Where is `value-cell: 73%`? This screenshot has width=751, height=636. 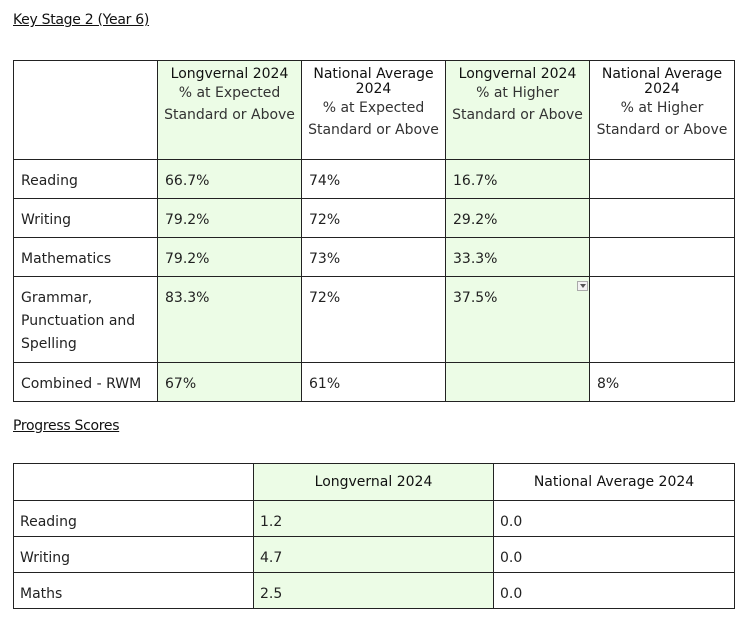 value-cell: 73% is located at coordinates (373, 257).